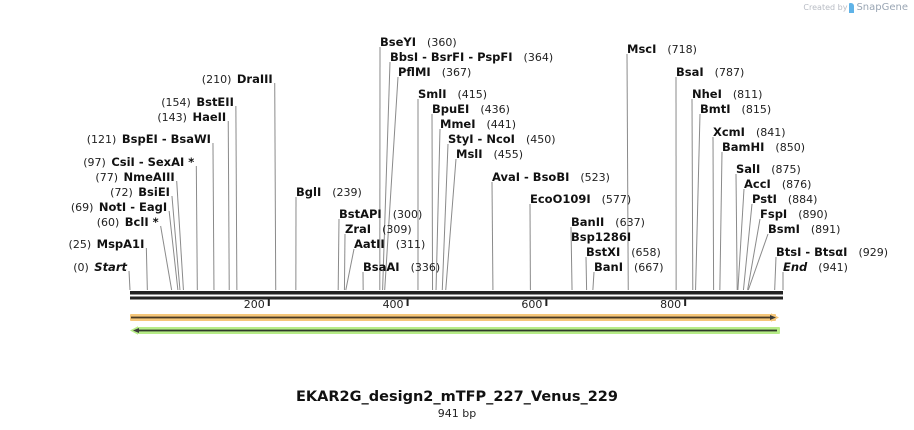 The height and width of the screenshot is (430, 914). What do you see at coordinates (111, 222) in the screenshot?
I see `site-position: (60)` at bounding box center [111, 222].